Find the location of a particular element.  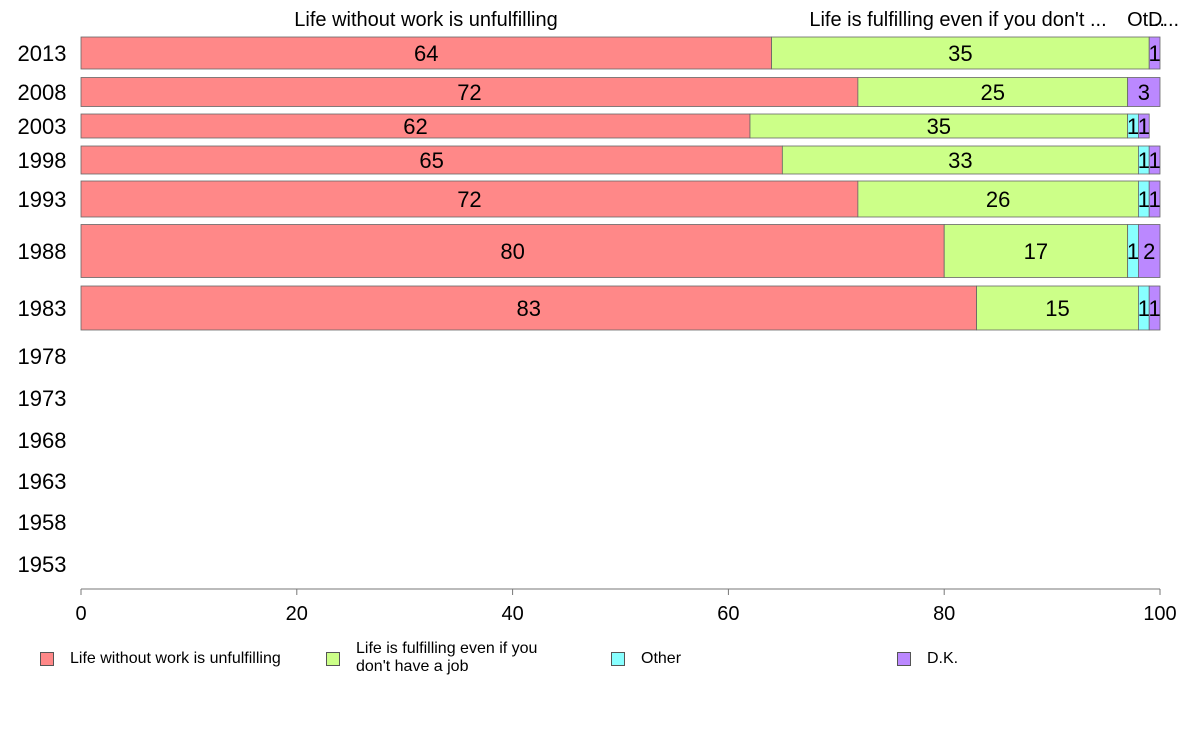

legend-item-other: Other is located at coordinates (646, 659).